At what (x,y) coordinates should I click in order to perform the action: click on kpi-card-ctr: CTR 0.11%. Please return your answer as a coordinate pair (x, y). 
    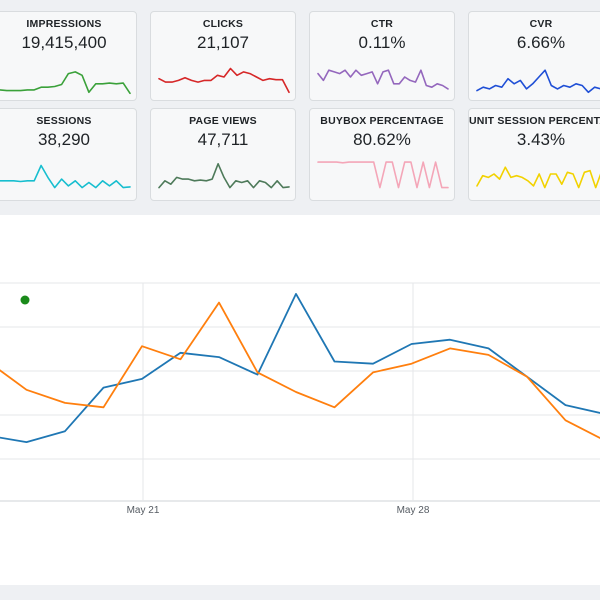
    Looking at the image, I should click on (382, 56).